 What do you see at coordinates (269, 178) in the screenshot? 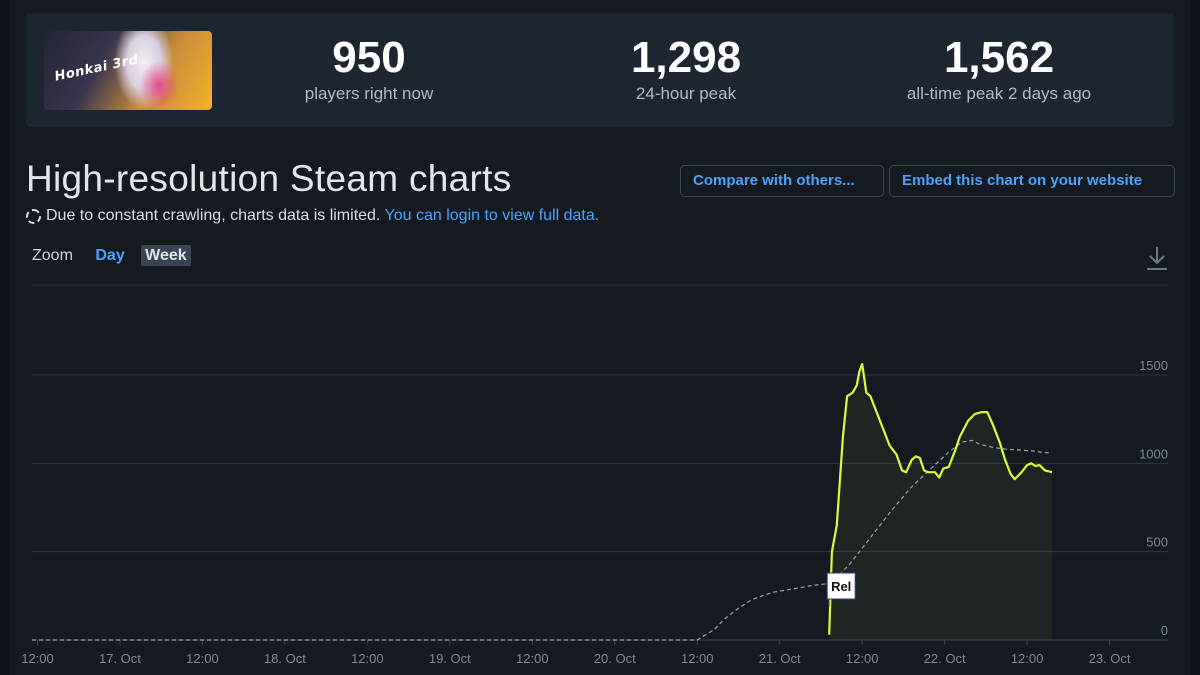
I see `page-title: High-resolution Steam charts` at bounding box center [269, 178].